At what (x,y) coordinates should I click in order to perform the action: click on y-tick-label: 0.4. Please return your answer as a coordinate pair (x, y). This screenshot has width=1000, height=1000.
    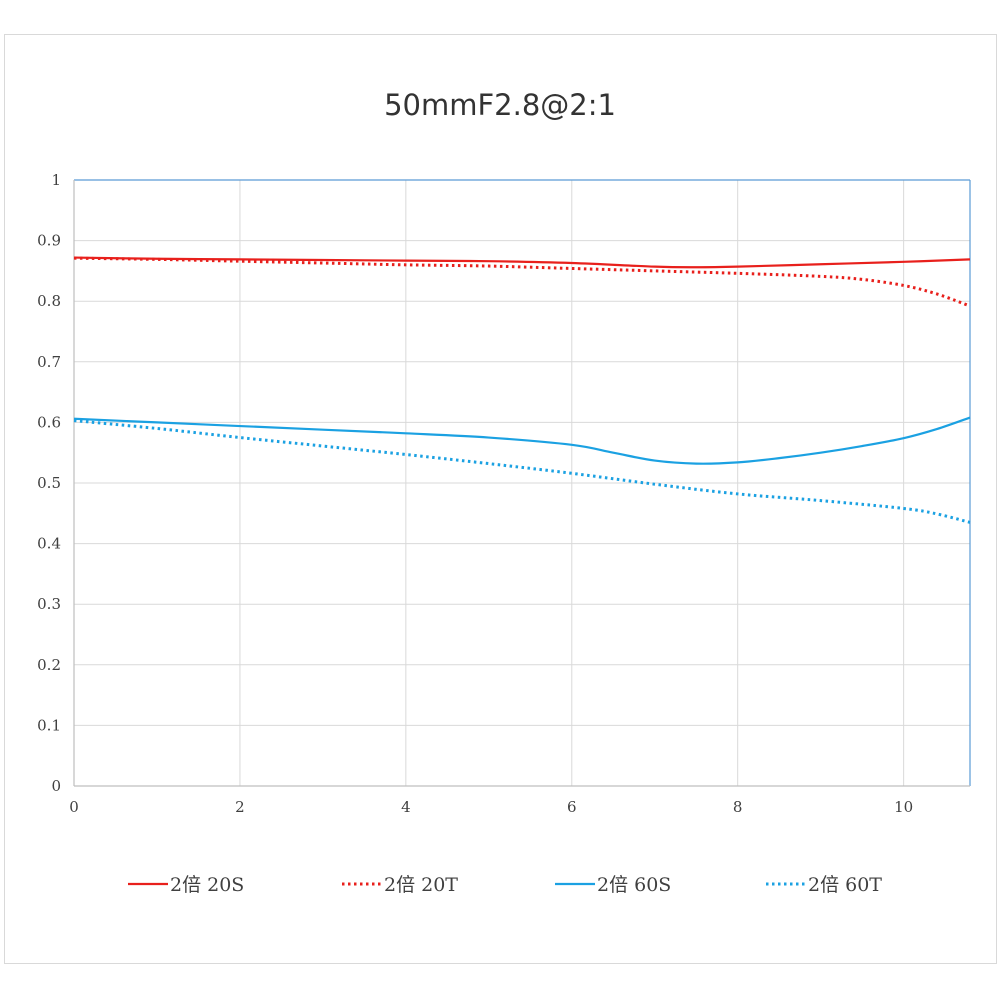
    Looking at the image, I should click on (49, 544).